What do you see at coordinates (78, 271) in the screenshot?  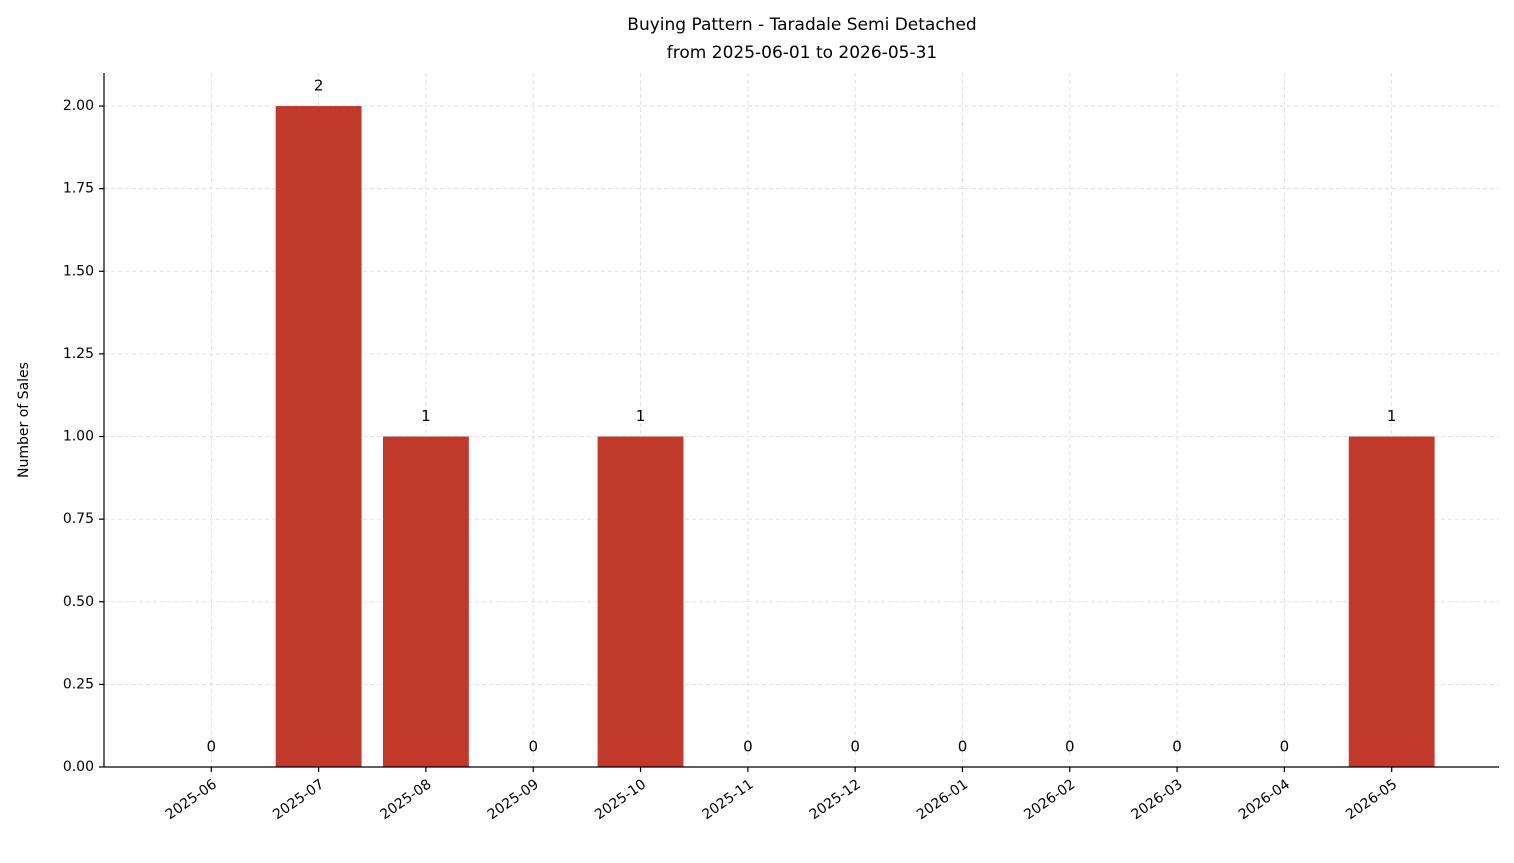 I see `y-tick-label: 1.50` at bounding box center [78, 271].